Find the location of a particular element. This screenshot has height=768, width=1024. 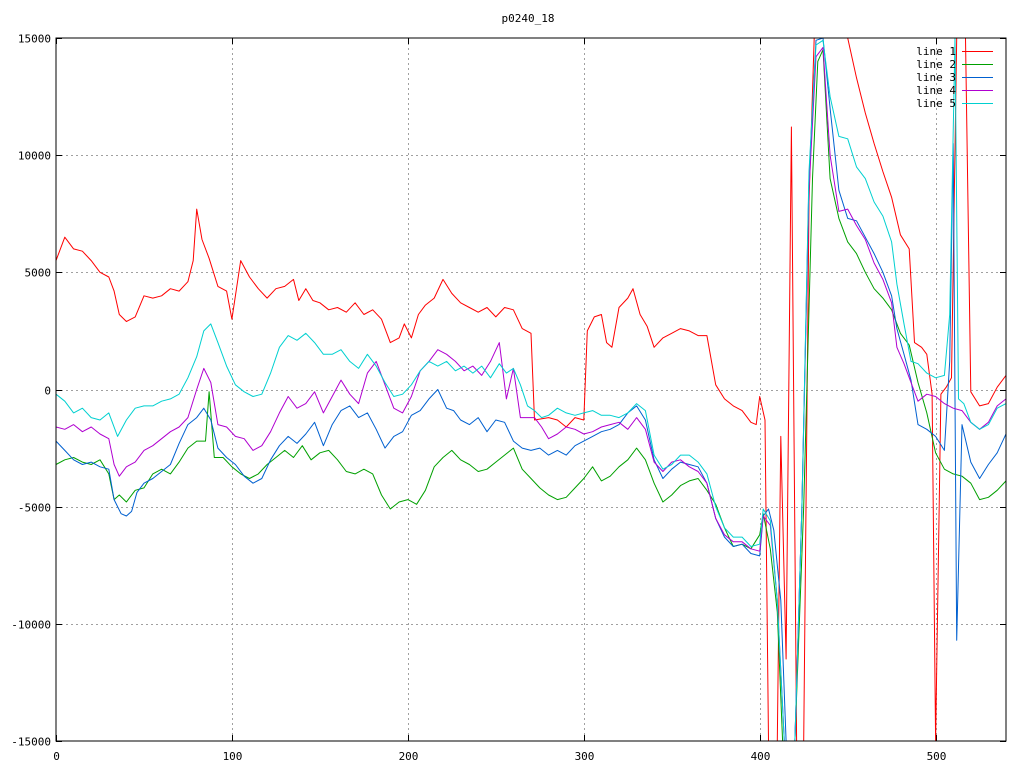

x-tick-label: 300 is located at coordinates (585, 756).